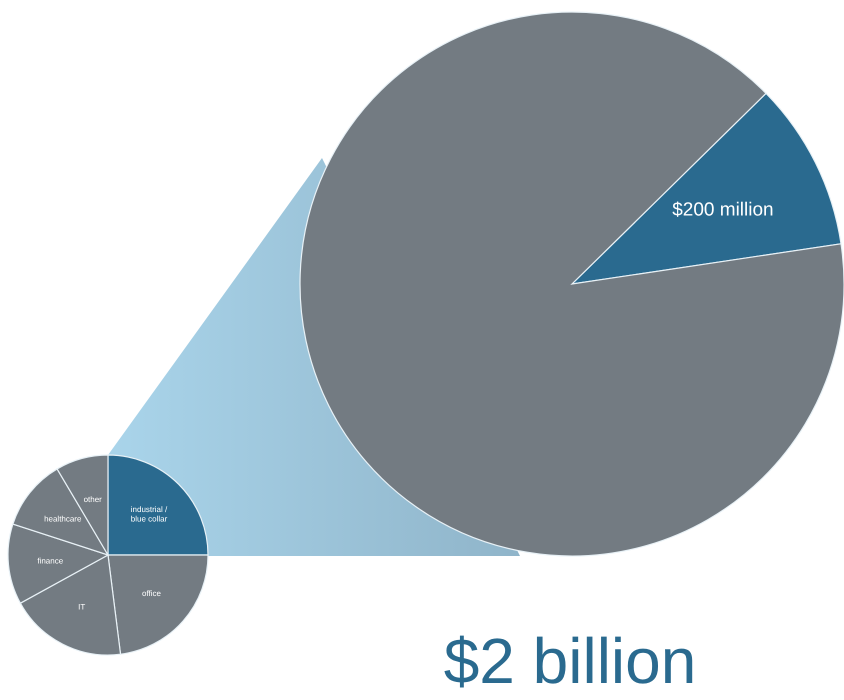  I want to click on slice-label: finance, so click(50, 561).